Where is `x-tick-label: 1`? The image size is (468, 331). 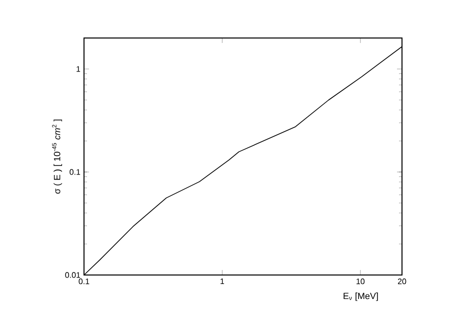
x-tick-label: 1 is located at coordinates (222, 281).